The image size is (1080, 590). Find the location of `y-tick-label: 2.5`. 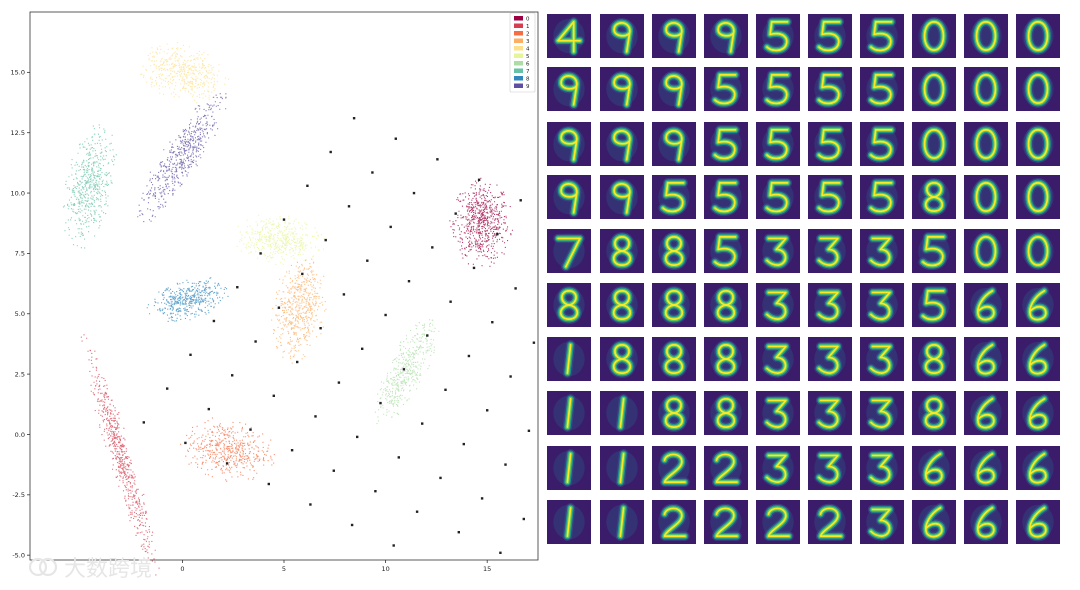

y-tick-label: 2.5 is located at coordinates (20, 374).